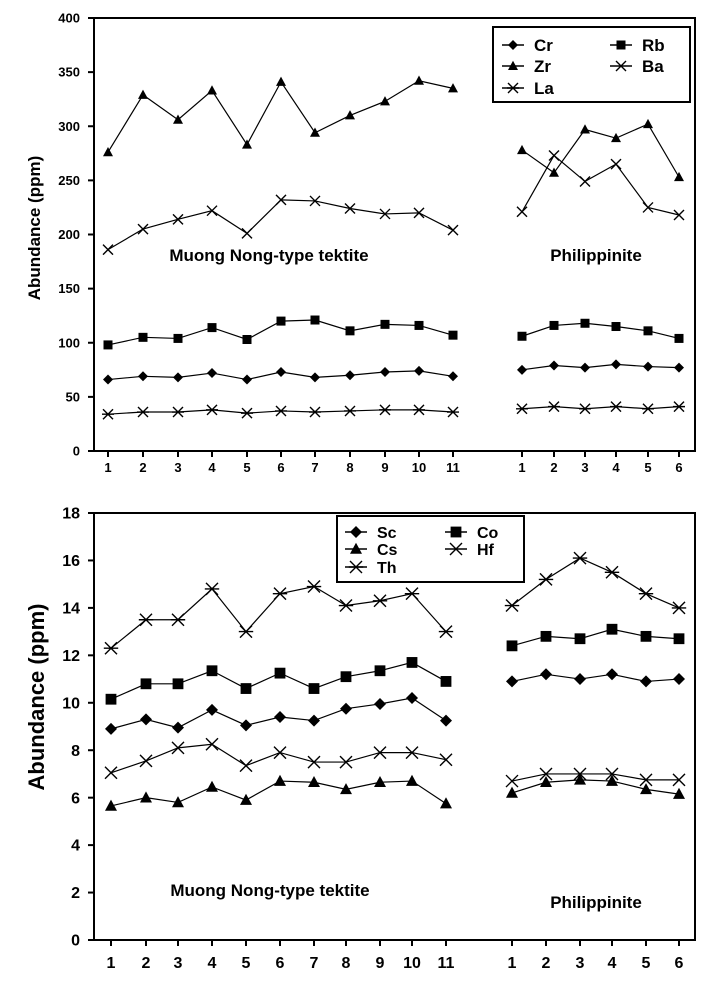 This screenshot has height=984, width=701. Describe the element at coordinates (543, 45) in the screenshot. I see `chart1-legend-label-cr: Cr` at that location.